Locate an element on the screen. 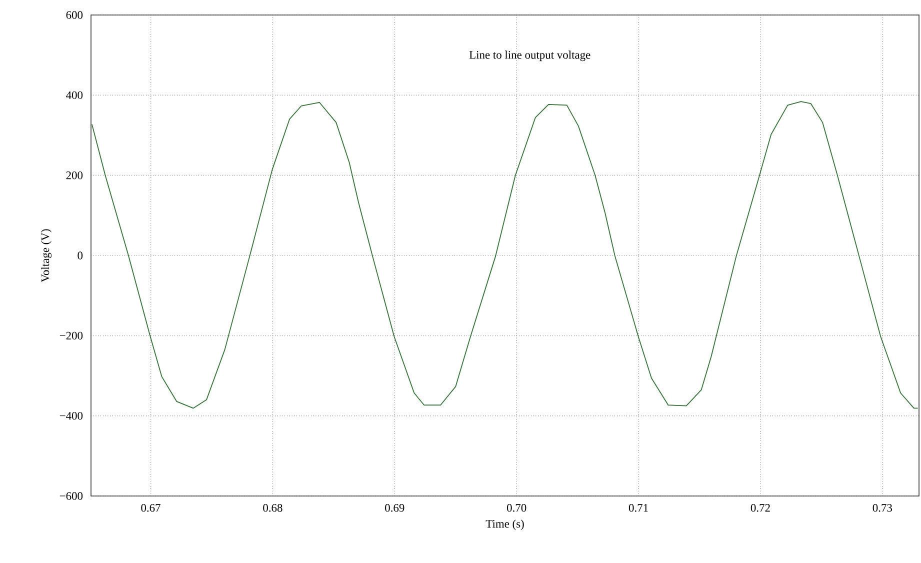  y-tick-label: −400 is located at coordinates (71, 416).